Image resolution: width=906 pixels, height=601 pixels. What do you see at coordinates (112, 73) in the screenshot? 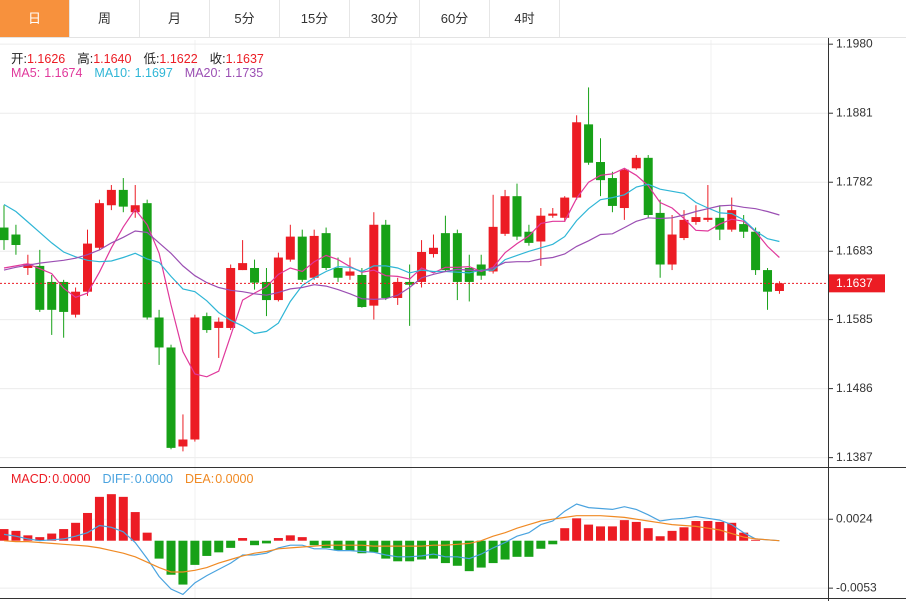
I see `legend-name: MA10:` at bounding box center [112, 73].